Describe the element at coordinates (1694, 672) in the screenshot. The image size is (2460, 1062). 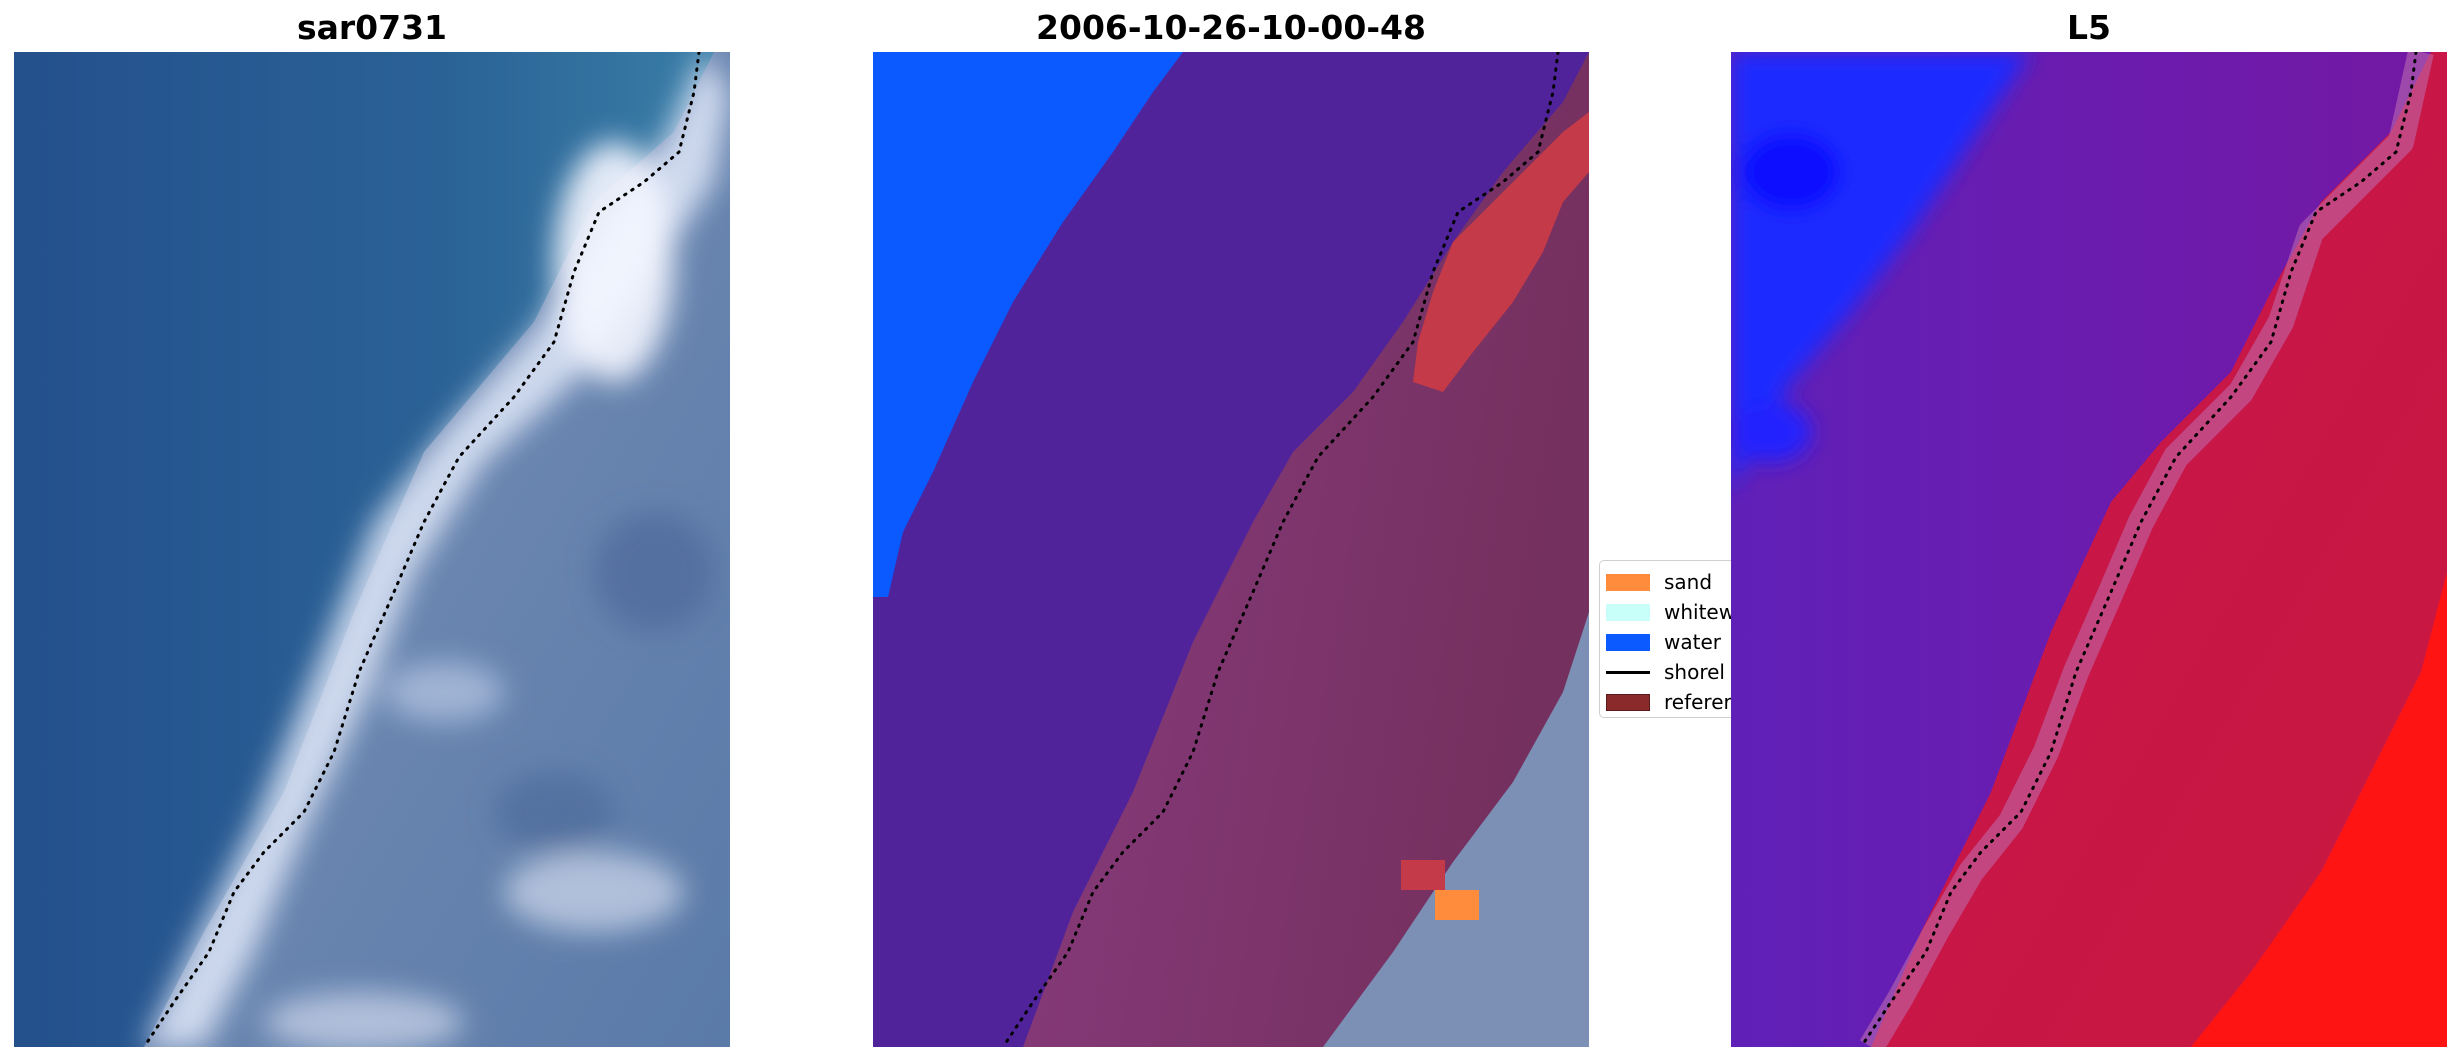
I see `legend-label-shoreline: shorel` at that location.